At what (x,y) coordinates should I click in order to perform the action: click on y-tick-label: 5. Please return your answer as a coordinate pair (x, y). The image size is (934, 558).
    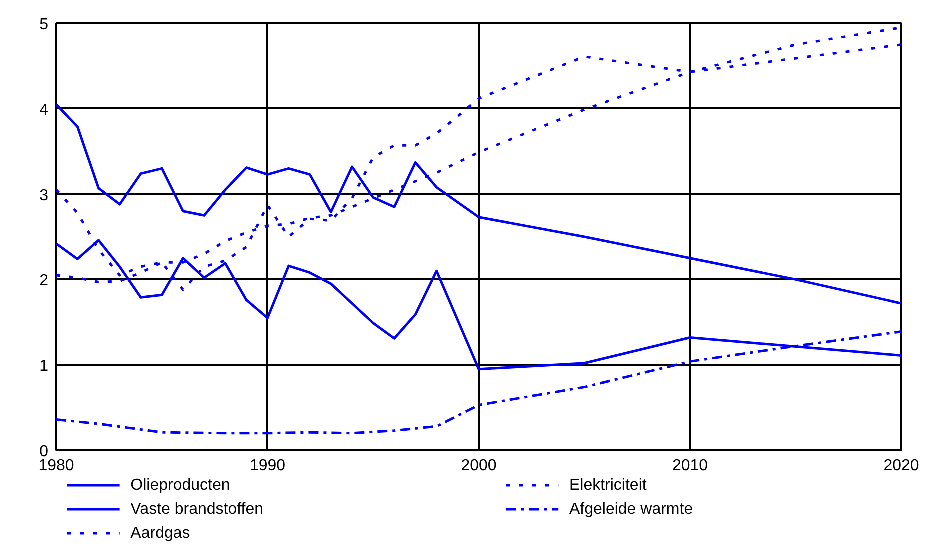
    Looking at the image, I should click on (44, 25).